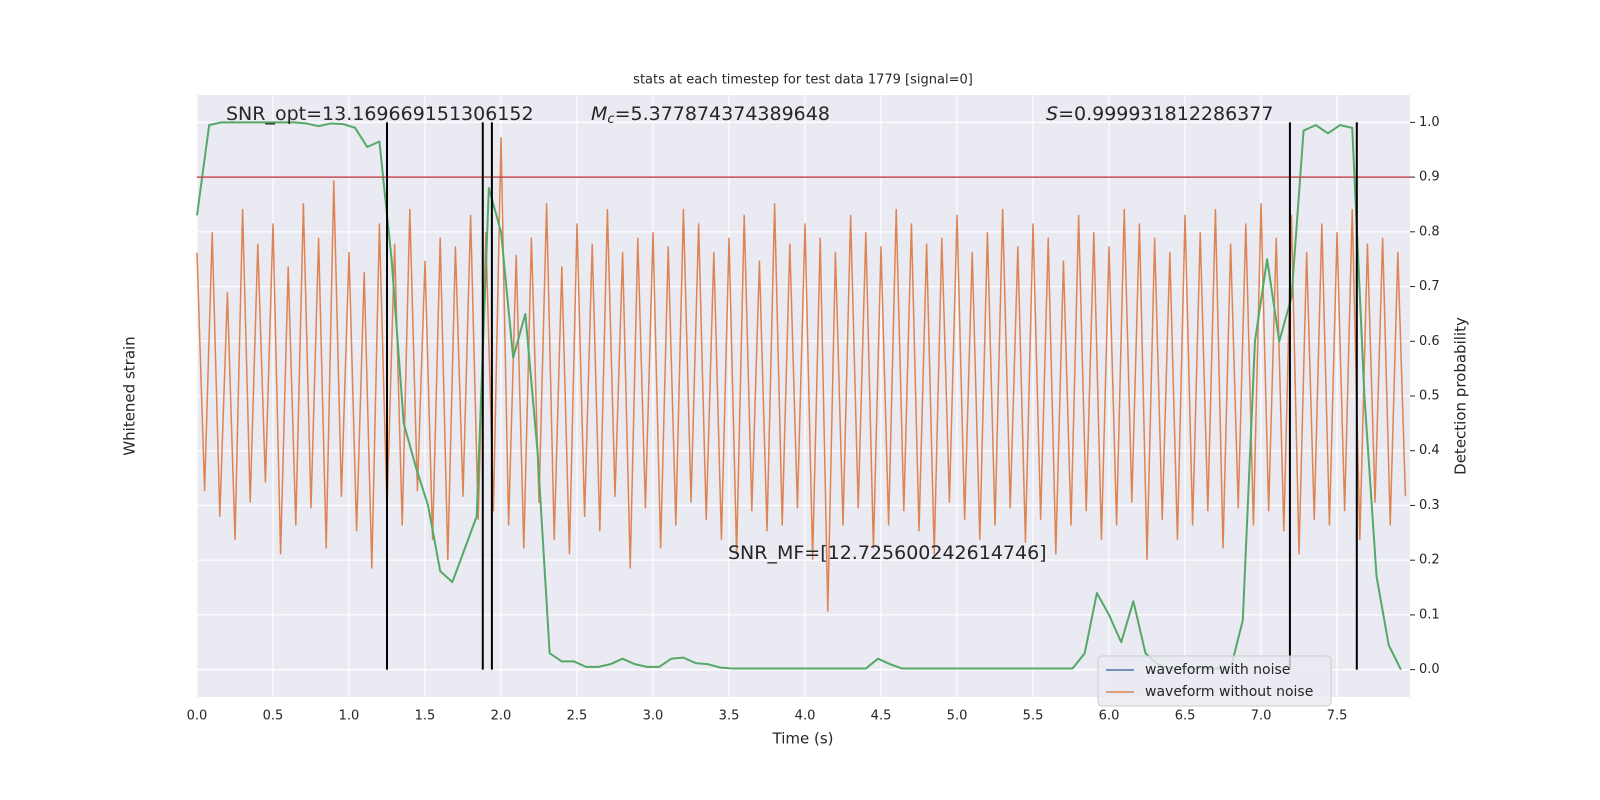 The width and height of the screenshot is (1600, 800). I want to click on y2-tick-label: 0.8, so click(1429, 231).